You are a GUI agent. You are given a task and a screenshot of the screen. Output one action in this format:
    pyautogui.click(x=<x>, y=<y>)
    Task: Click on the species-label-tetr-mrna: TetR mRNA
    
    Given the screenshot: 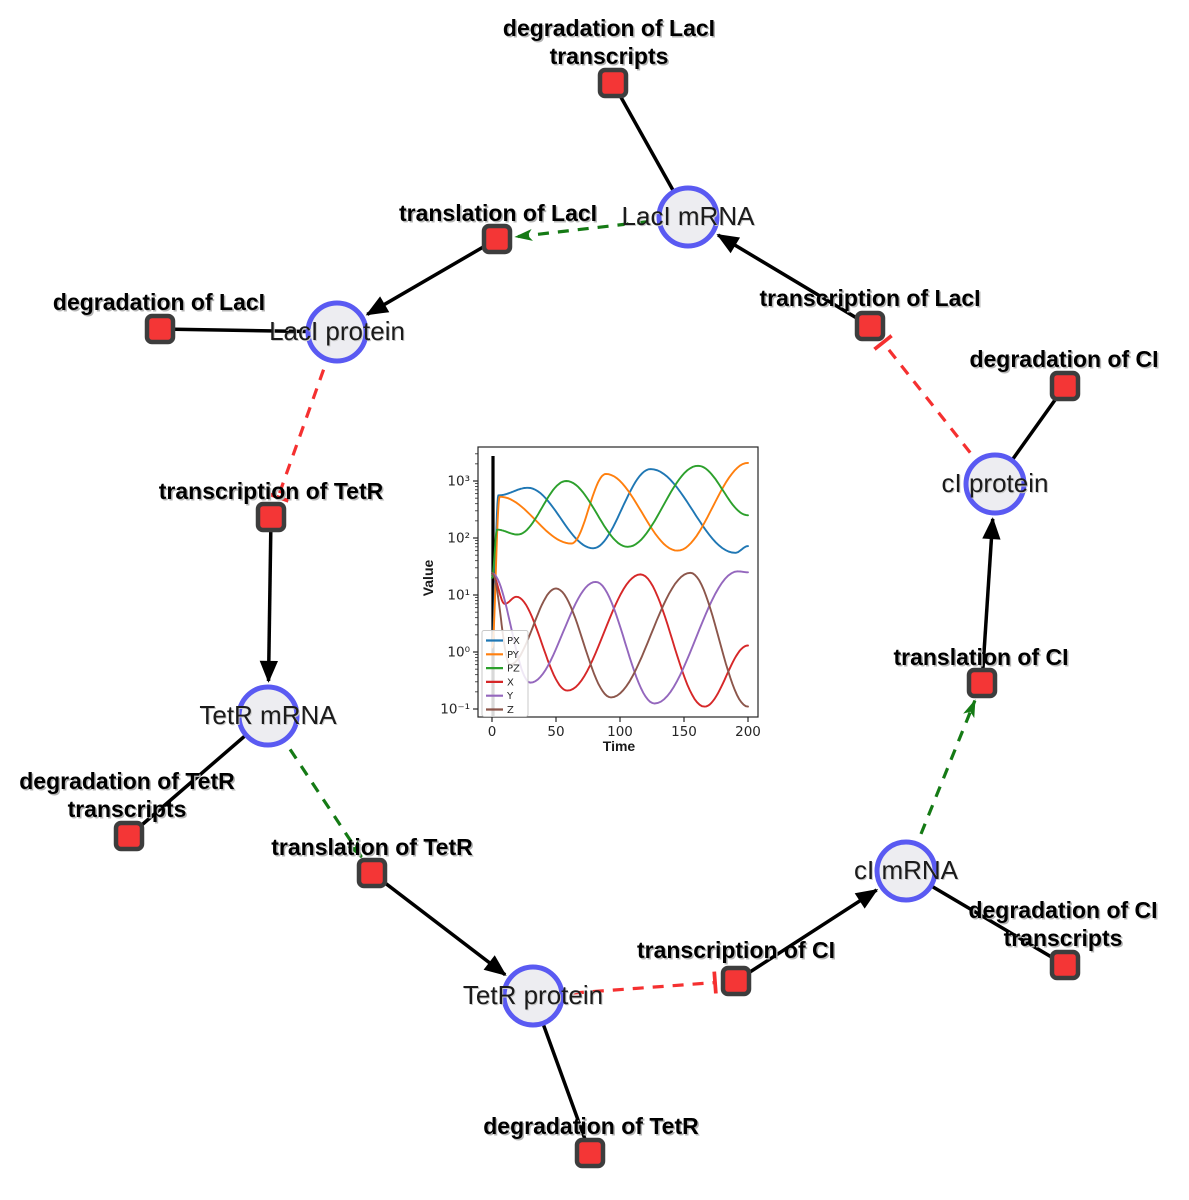 What is the action you would take?
    pyautogui.click(x=268, y=715)
    